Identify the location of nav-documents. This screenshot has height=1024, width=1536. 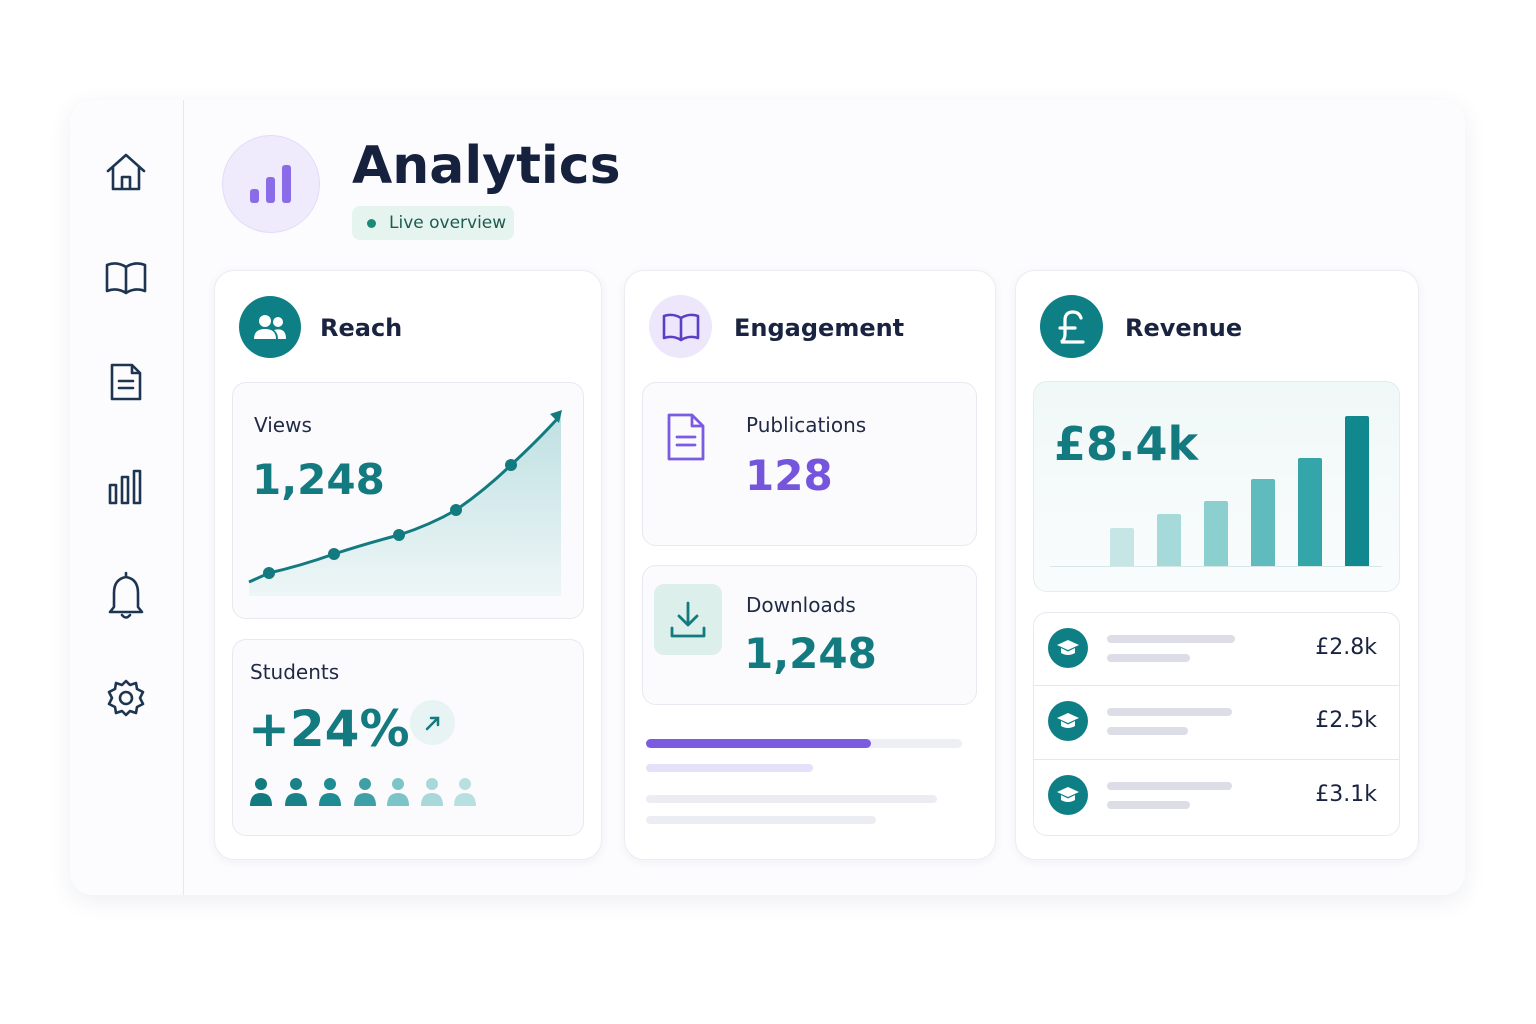
(126, 382).